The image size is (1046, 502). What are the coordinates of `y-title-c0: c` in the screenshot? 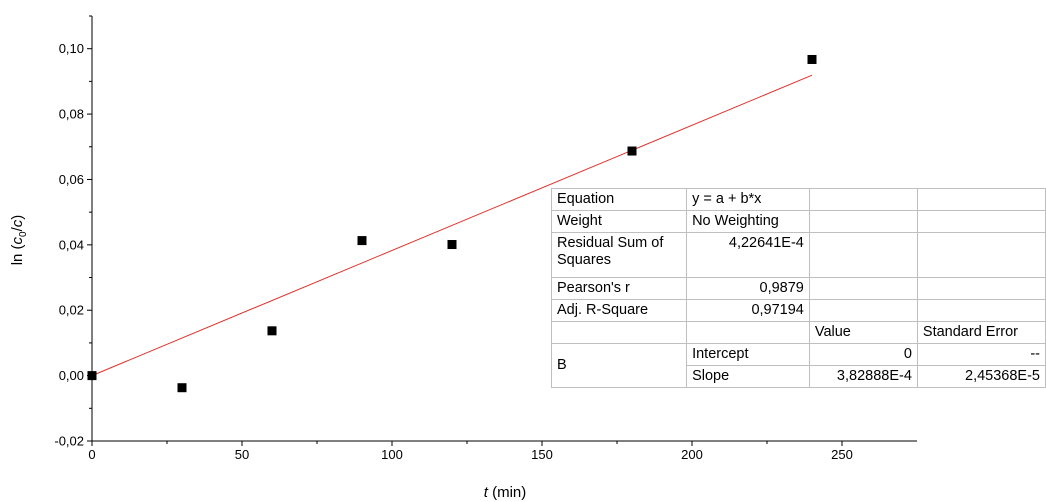 It's located at (17, 240).